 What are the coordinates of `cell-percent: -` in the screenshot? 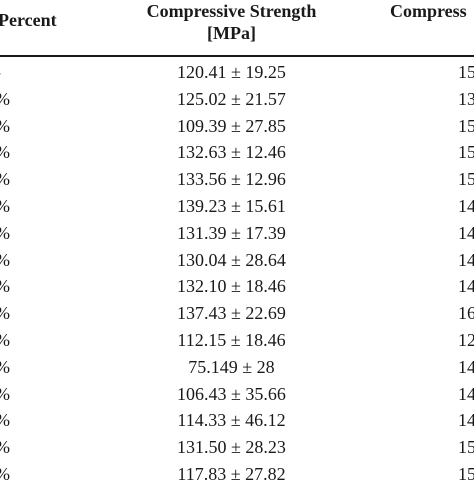 It's located at (0, 72).